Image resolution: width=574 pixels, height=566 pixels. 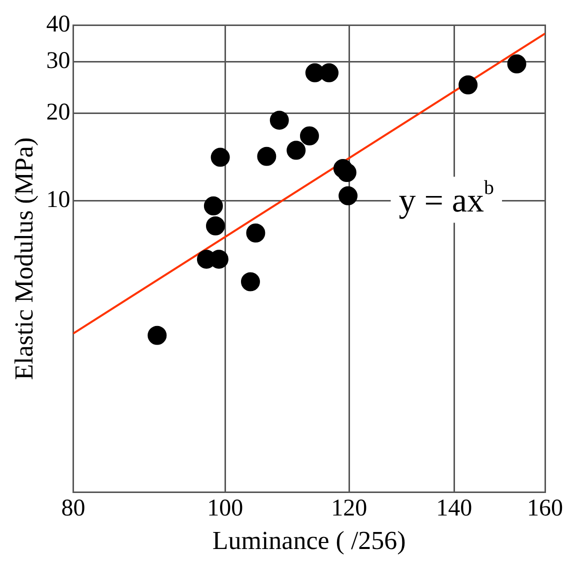 What do you see at coordinates (545, 509) in the screenshot?
I see `x-tick-label: 160` at bounding box center [545, 509].